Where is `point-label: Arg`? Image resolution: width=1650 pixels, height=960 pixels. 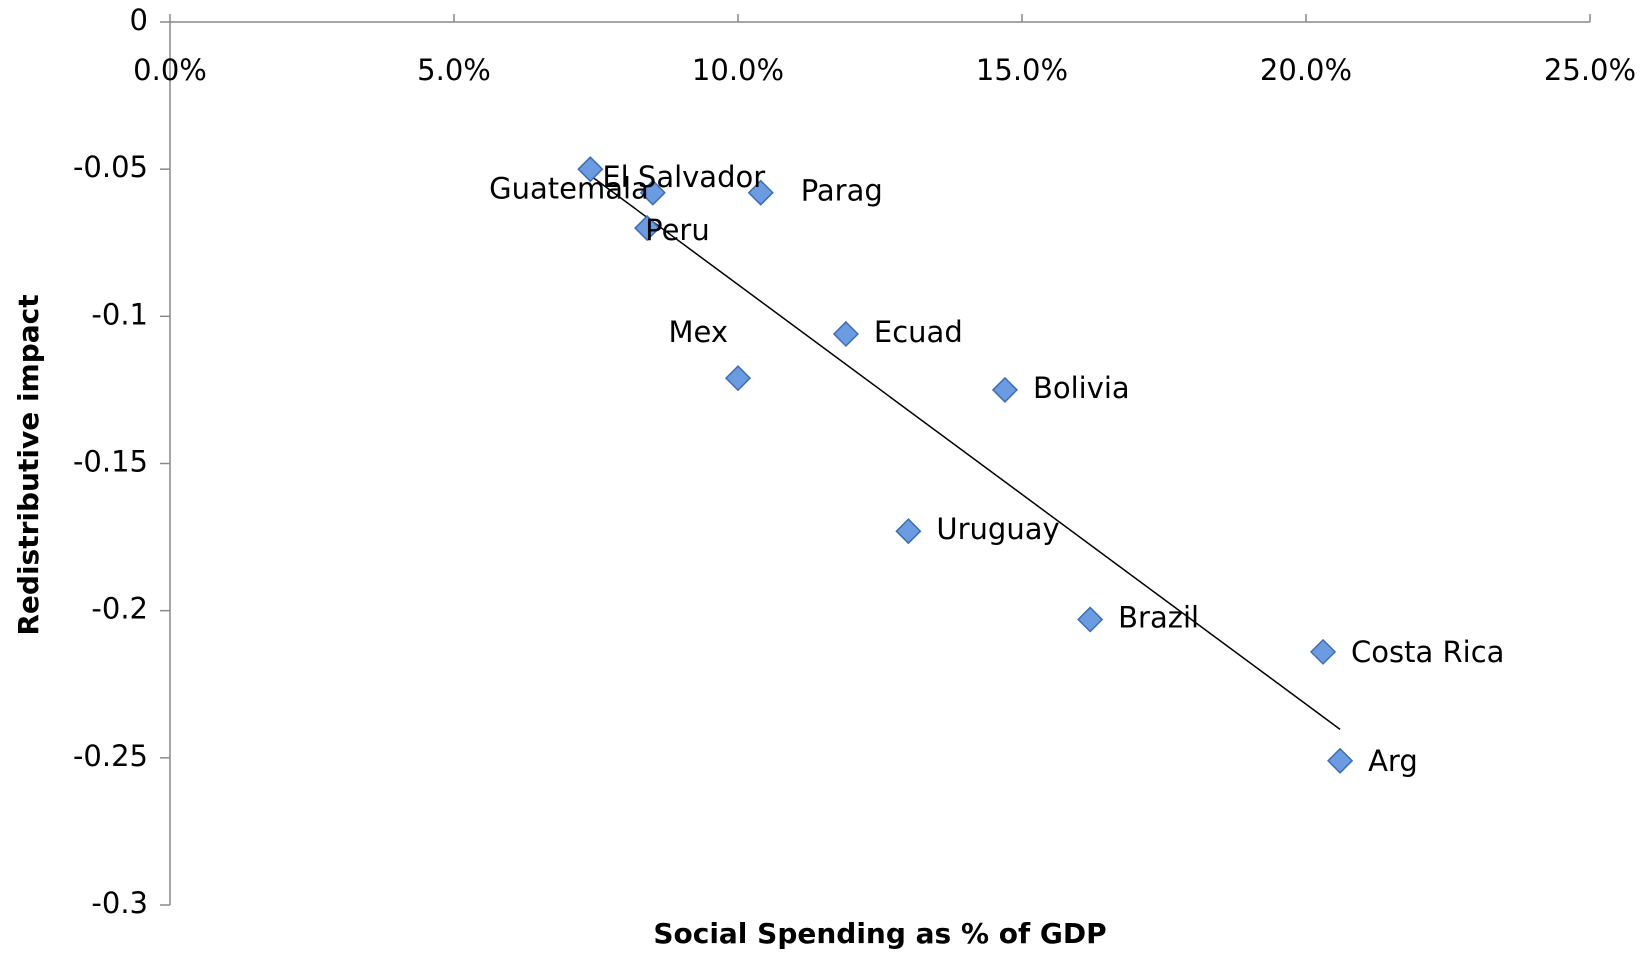
point-label: Arg is located at coordinates (1393, 761).